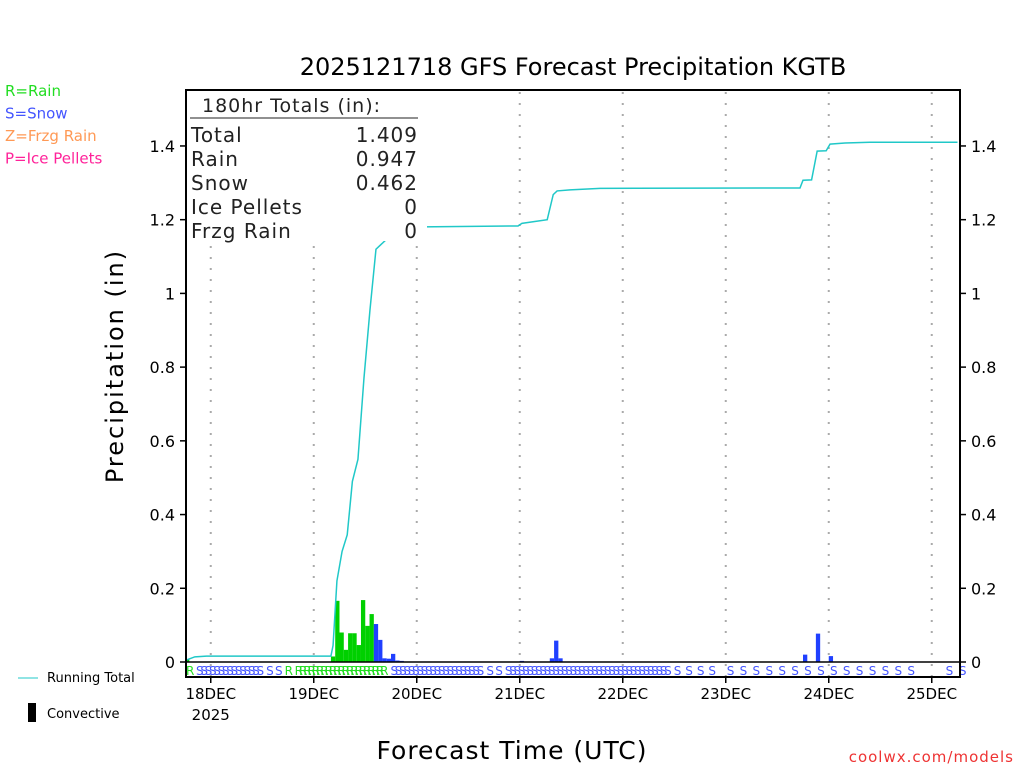 Image resolution: width=1024 pixels, height=768 pixels. Describe the element at coordinates (53, 159) in the screenshot. I see `type-legend-item: P=Ice Pellets` at that location.